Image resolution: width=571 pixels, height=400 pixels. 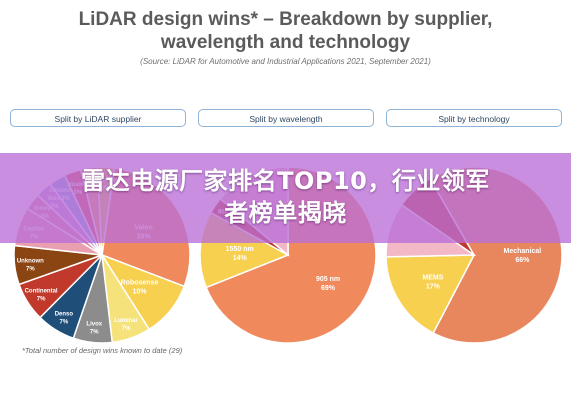 I want to click on slice-label: Continental, so click(x=41, y=292).